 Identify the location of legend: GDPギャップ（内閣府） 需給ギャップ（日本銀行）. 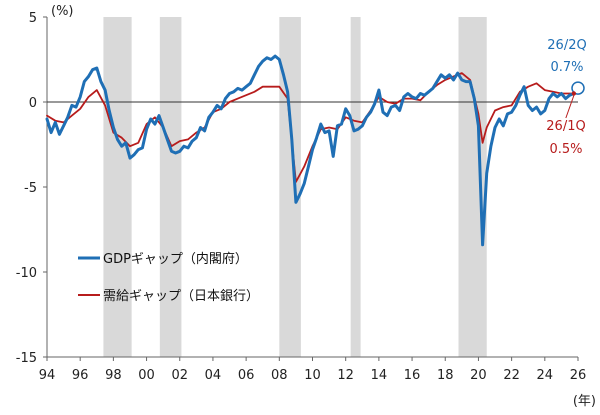
(168, 277).